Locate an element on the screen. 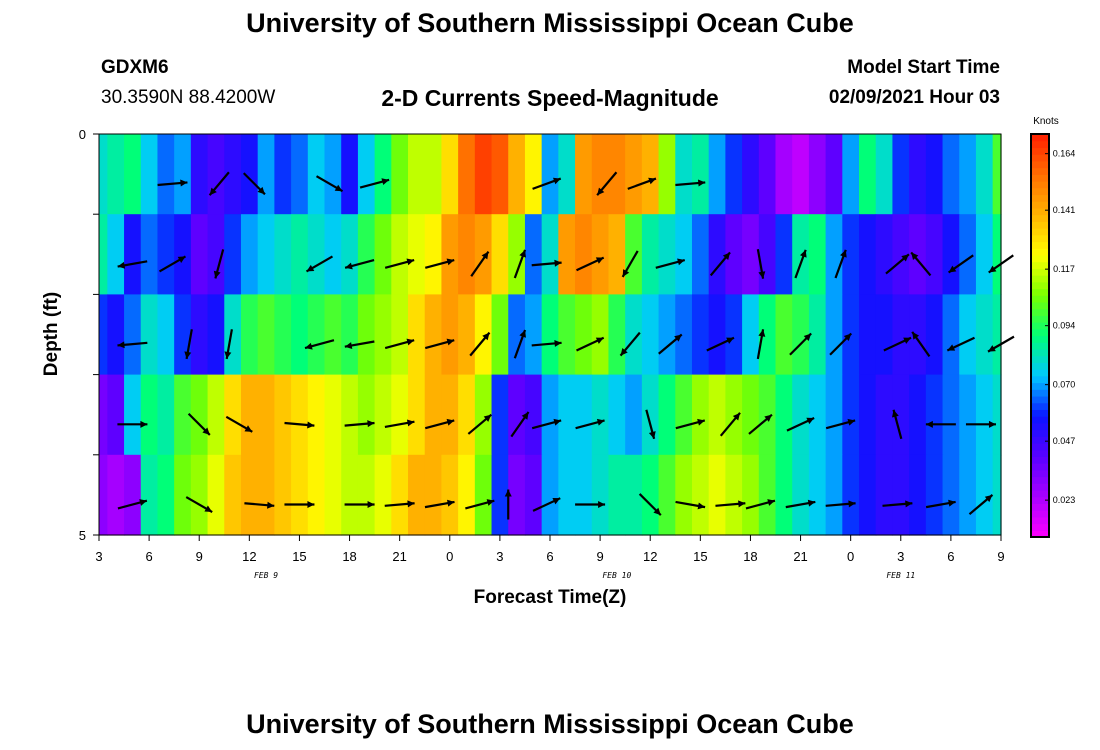  x-tick-label: 15 is located at coordinates (299, 556).